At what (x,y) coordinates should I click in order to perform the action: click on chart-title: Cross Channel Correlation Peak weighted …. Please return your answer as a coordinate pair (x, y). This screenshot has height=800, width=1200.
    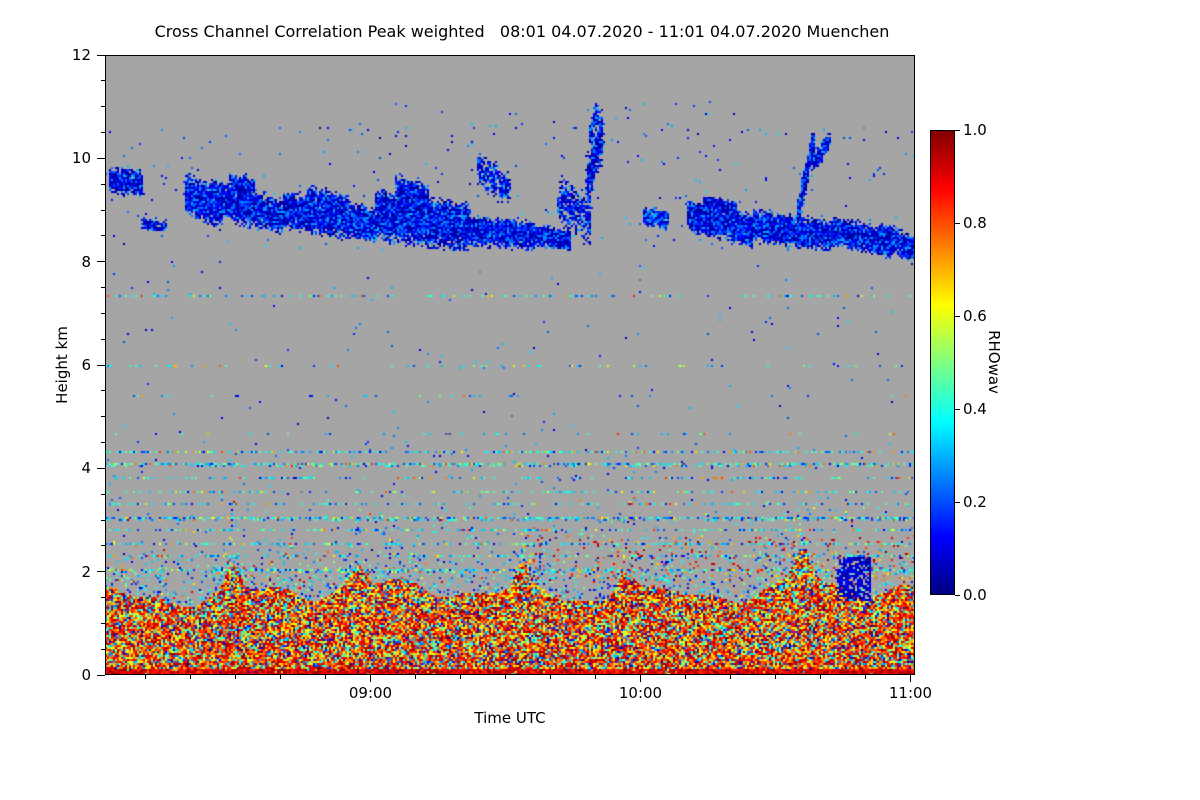
    Looking at the image, I should click on (522, 31).